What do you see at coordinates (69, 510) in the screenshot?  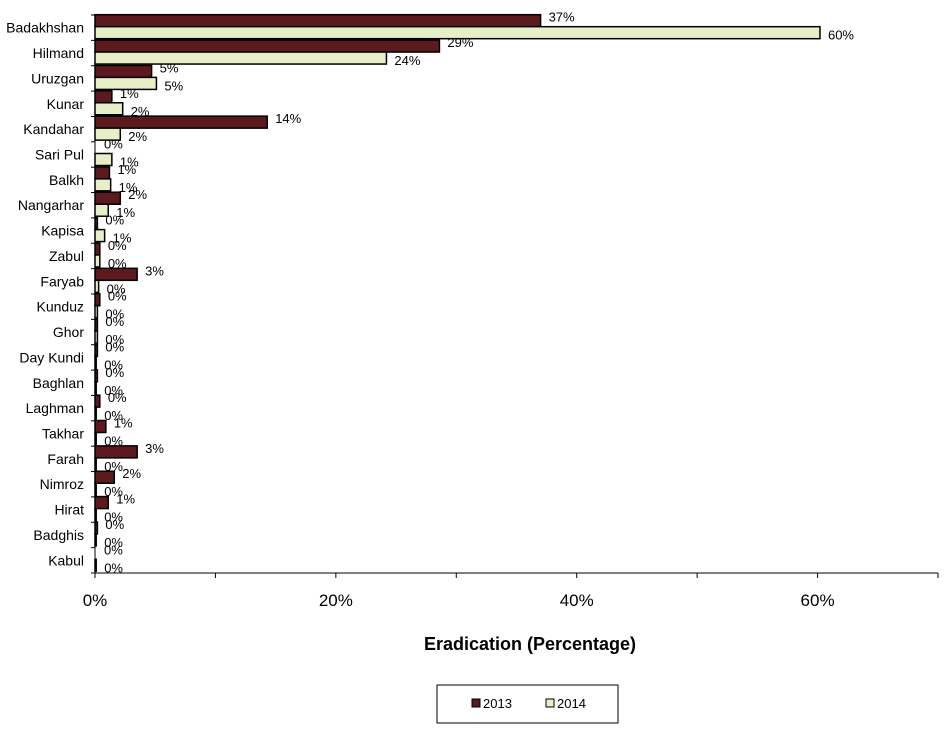 I see `category-label: Hirat` at bounding box center [69, 510].